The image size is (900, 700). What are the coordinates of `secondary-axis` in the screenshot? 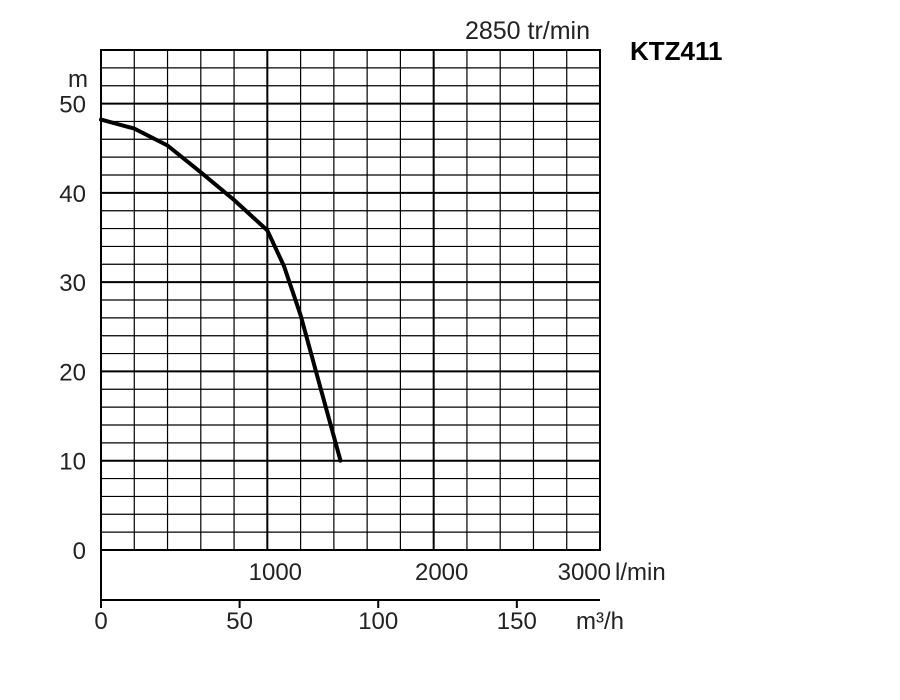 It's located at (350, 579).